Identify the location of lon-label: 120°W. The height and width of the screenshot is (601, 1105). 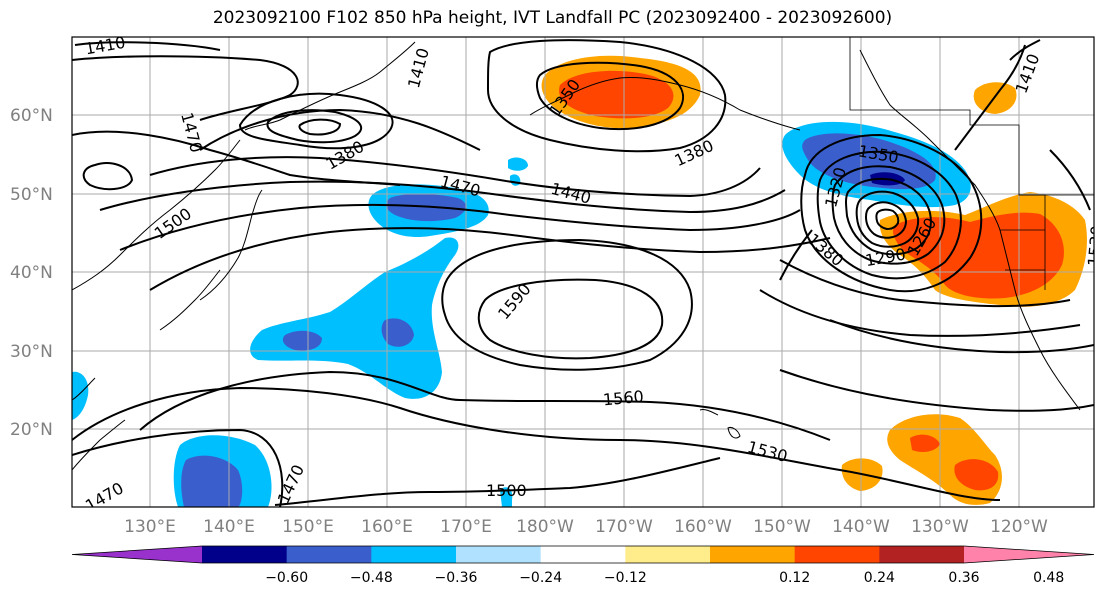
(1019, 527).